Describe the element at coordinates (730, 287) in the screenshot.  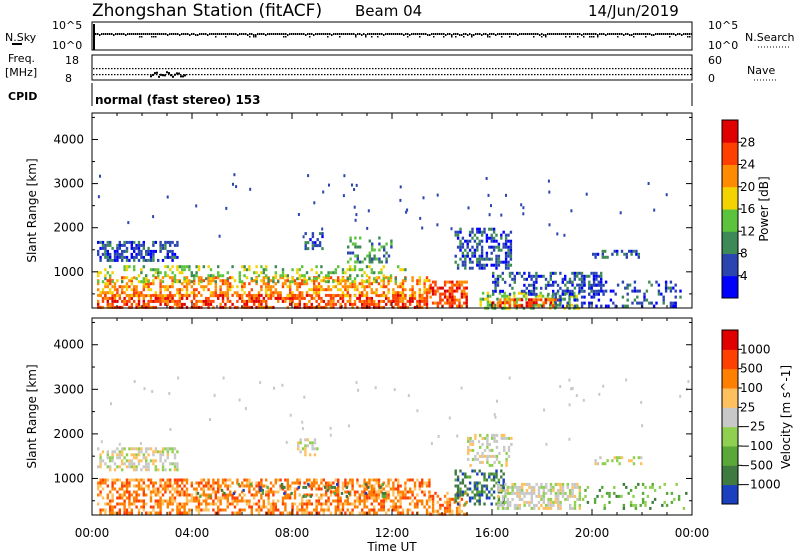
I see `colorbar-segment` at that location.